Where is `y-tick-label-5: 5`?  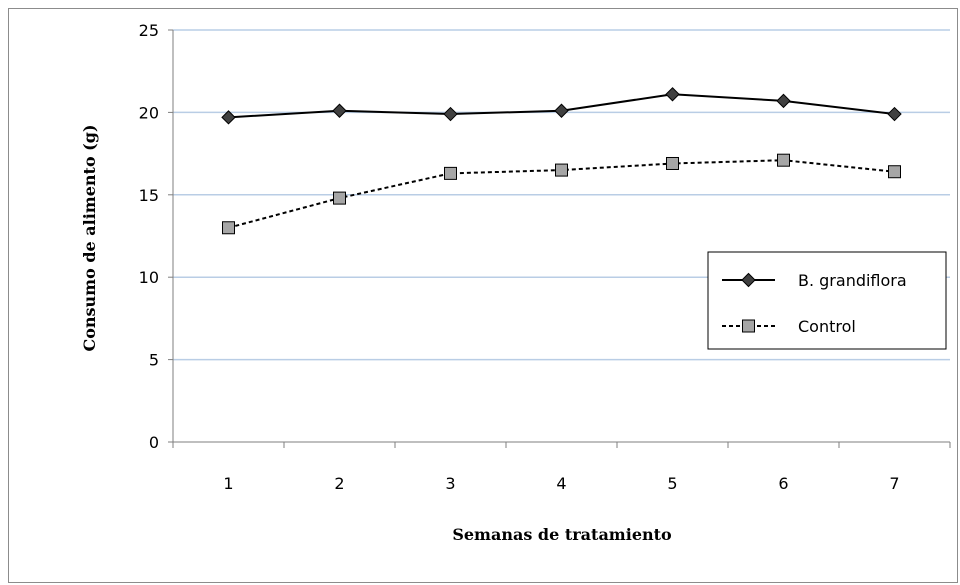
y-tick-label-5: 5 is located at coordinates (154, 360).